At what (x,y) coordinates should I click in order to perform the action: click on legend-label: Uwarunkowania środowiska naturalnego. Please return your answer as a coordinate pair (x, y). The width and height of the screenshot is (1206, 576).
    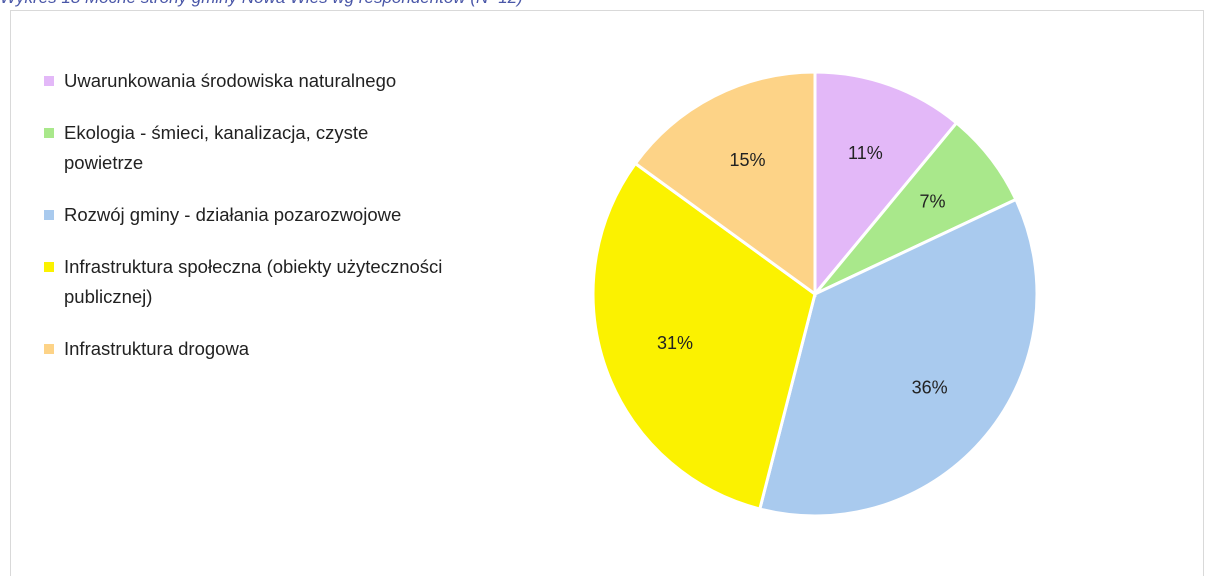
    Looking at the image, I should click on (230, 80).